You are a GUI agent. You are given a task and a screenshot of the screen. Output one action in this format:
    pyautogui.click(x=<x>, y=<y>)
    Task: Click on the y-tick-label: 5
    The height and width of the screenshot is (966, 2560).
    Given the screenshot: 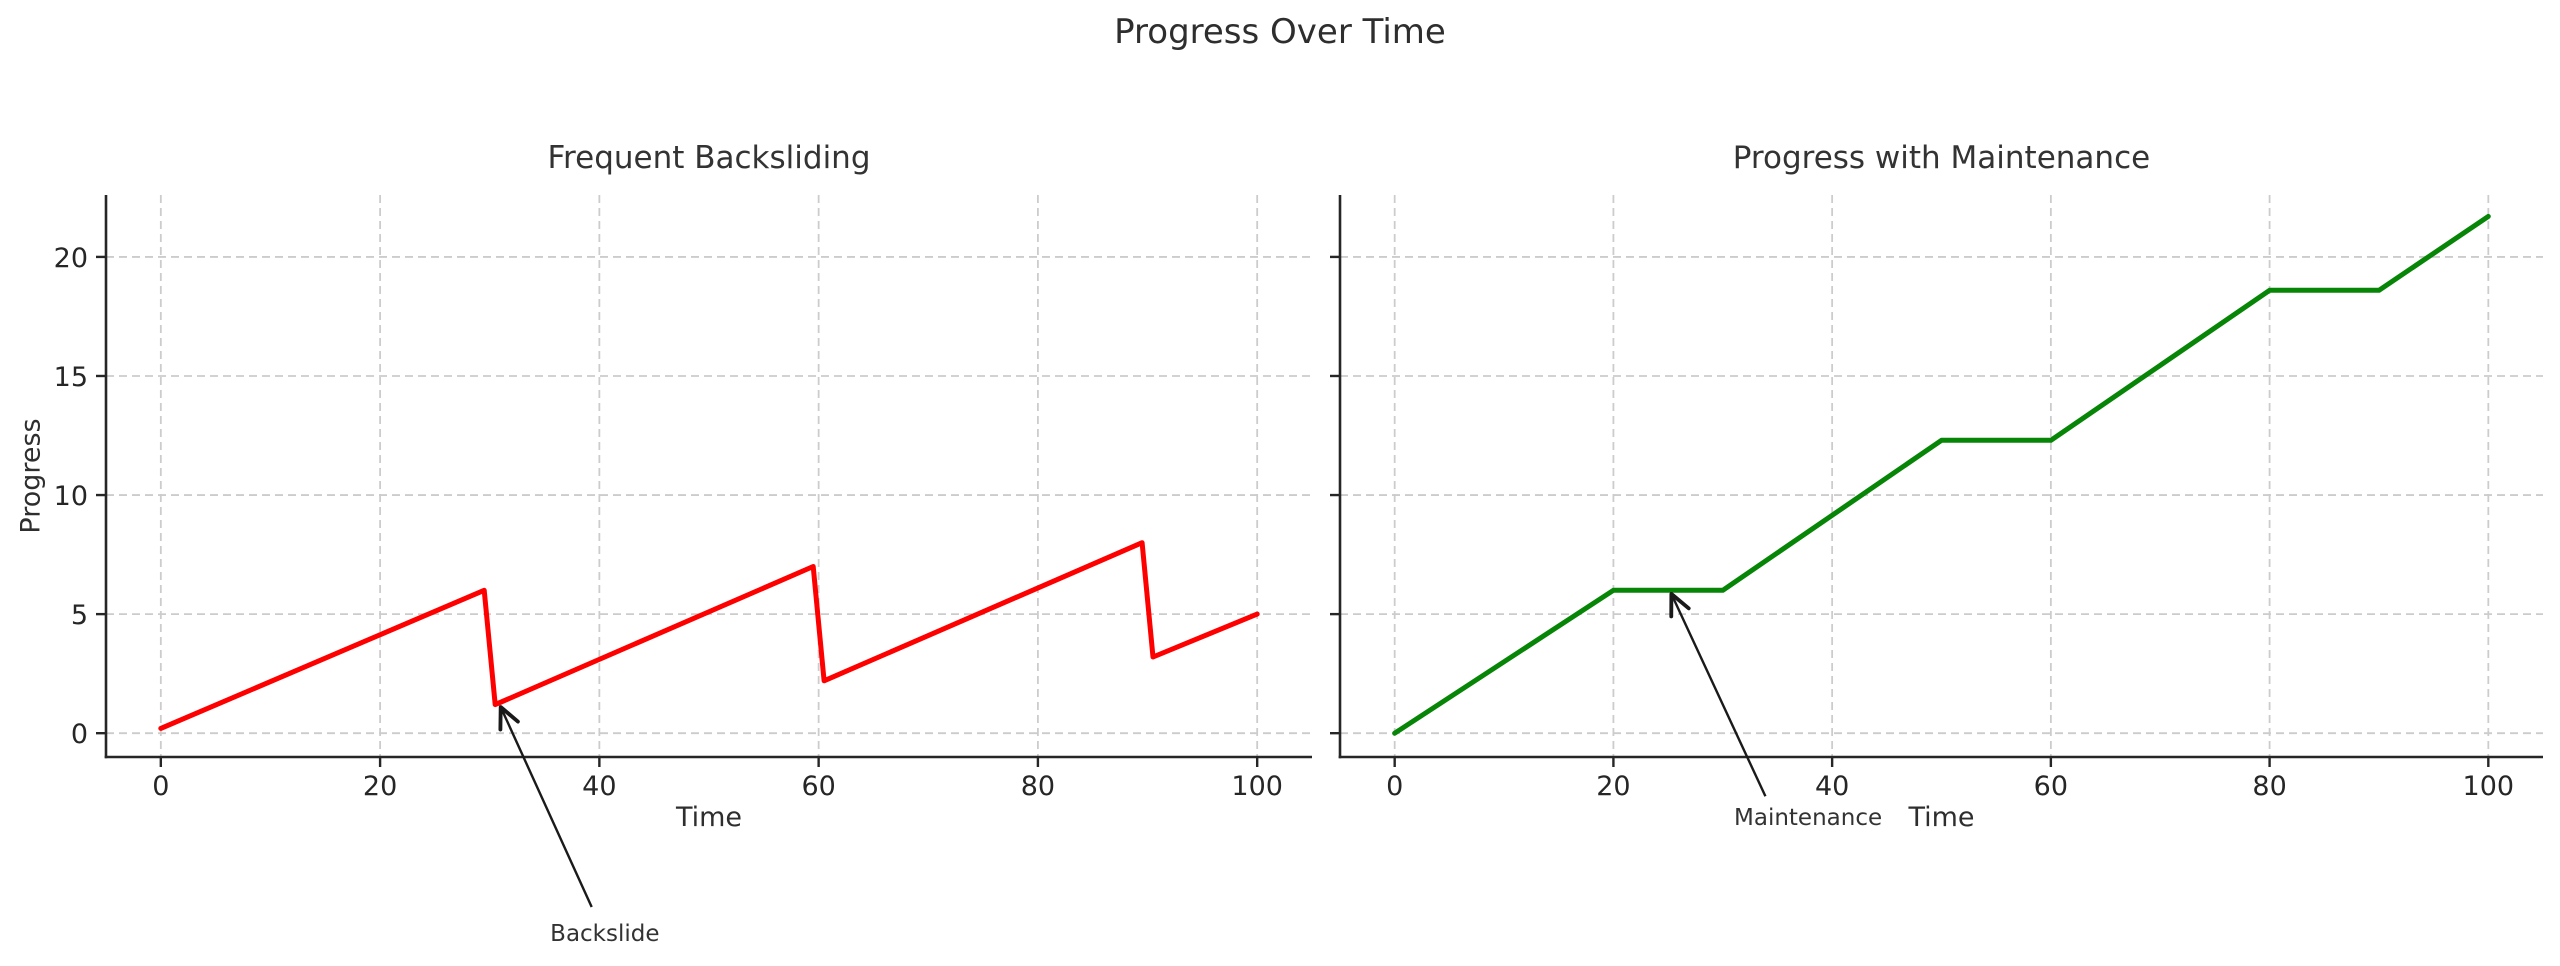 What is the action you would take?
    pyautogui.click(x=79, y=615)
    